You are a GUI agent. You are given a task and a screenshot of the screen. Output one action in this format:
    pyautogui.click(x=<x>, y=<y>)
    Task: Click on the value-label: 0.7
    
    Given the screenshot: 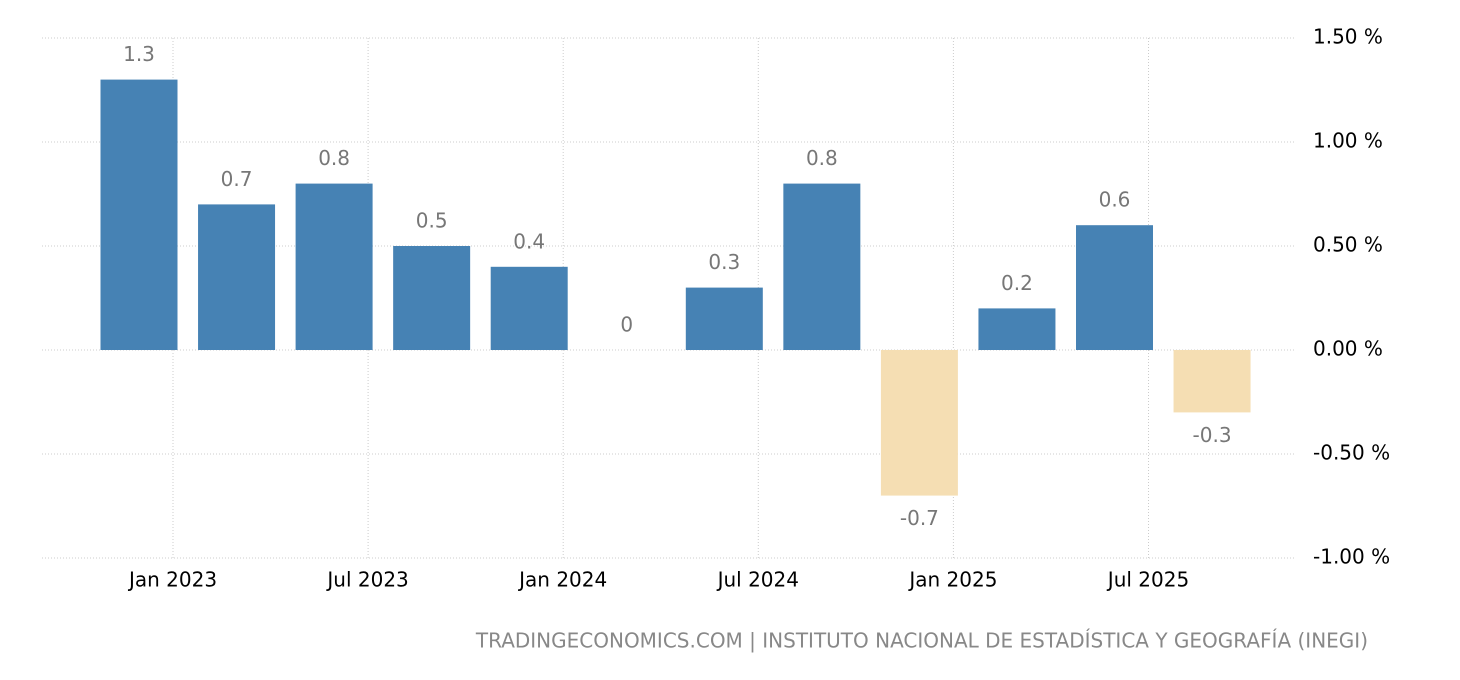 What is the action you would take?
    pyautogui.click(x=237, y=179)
    